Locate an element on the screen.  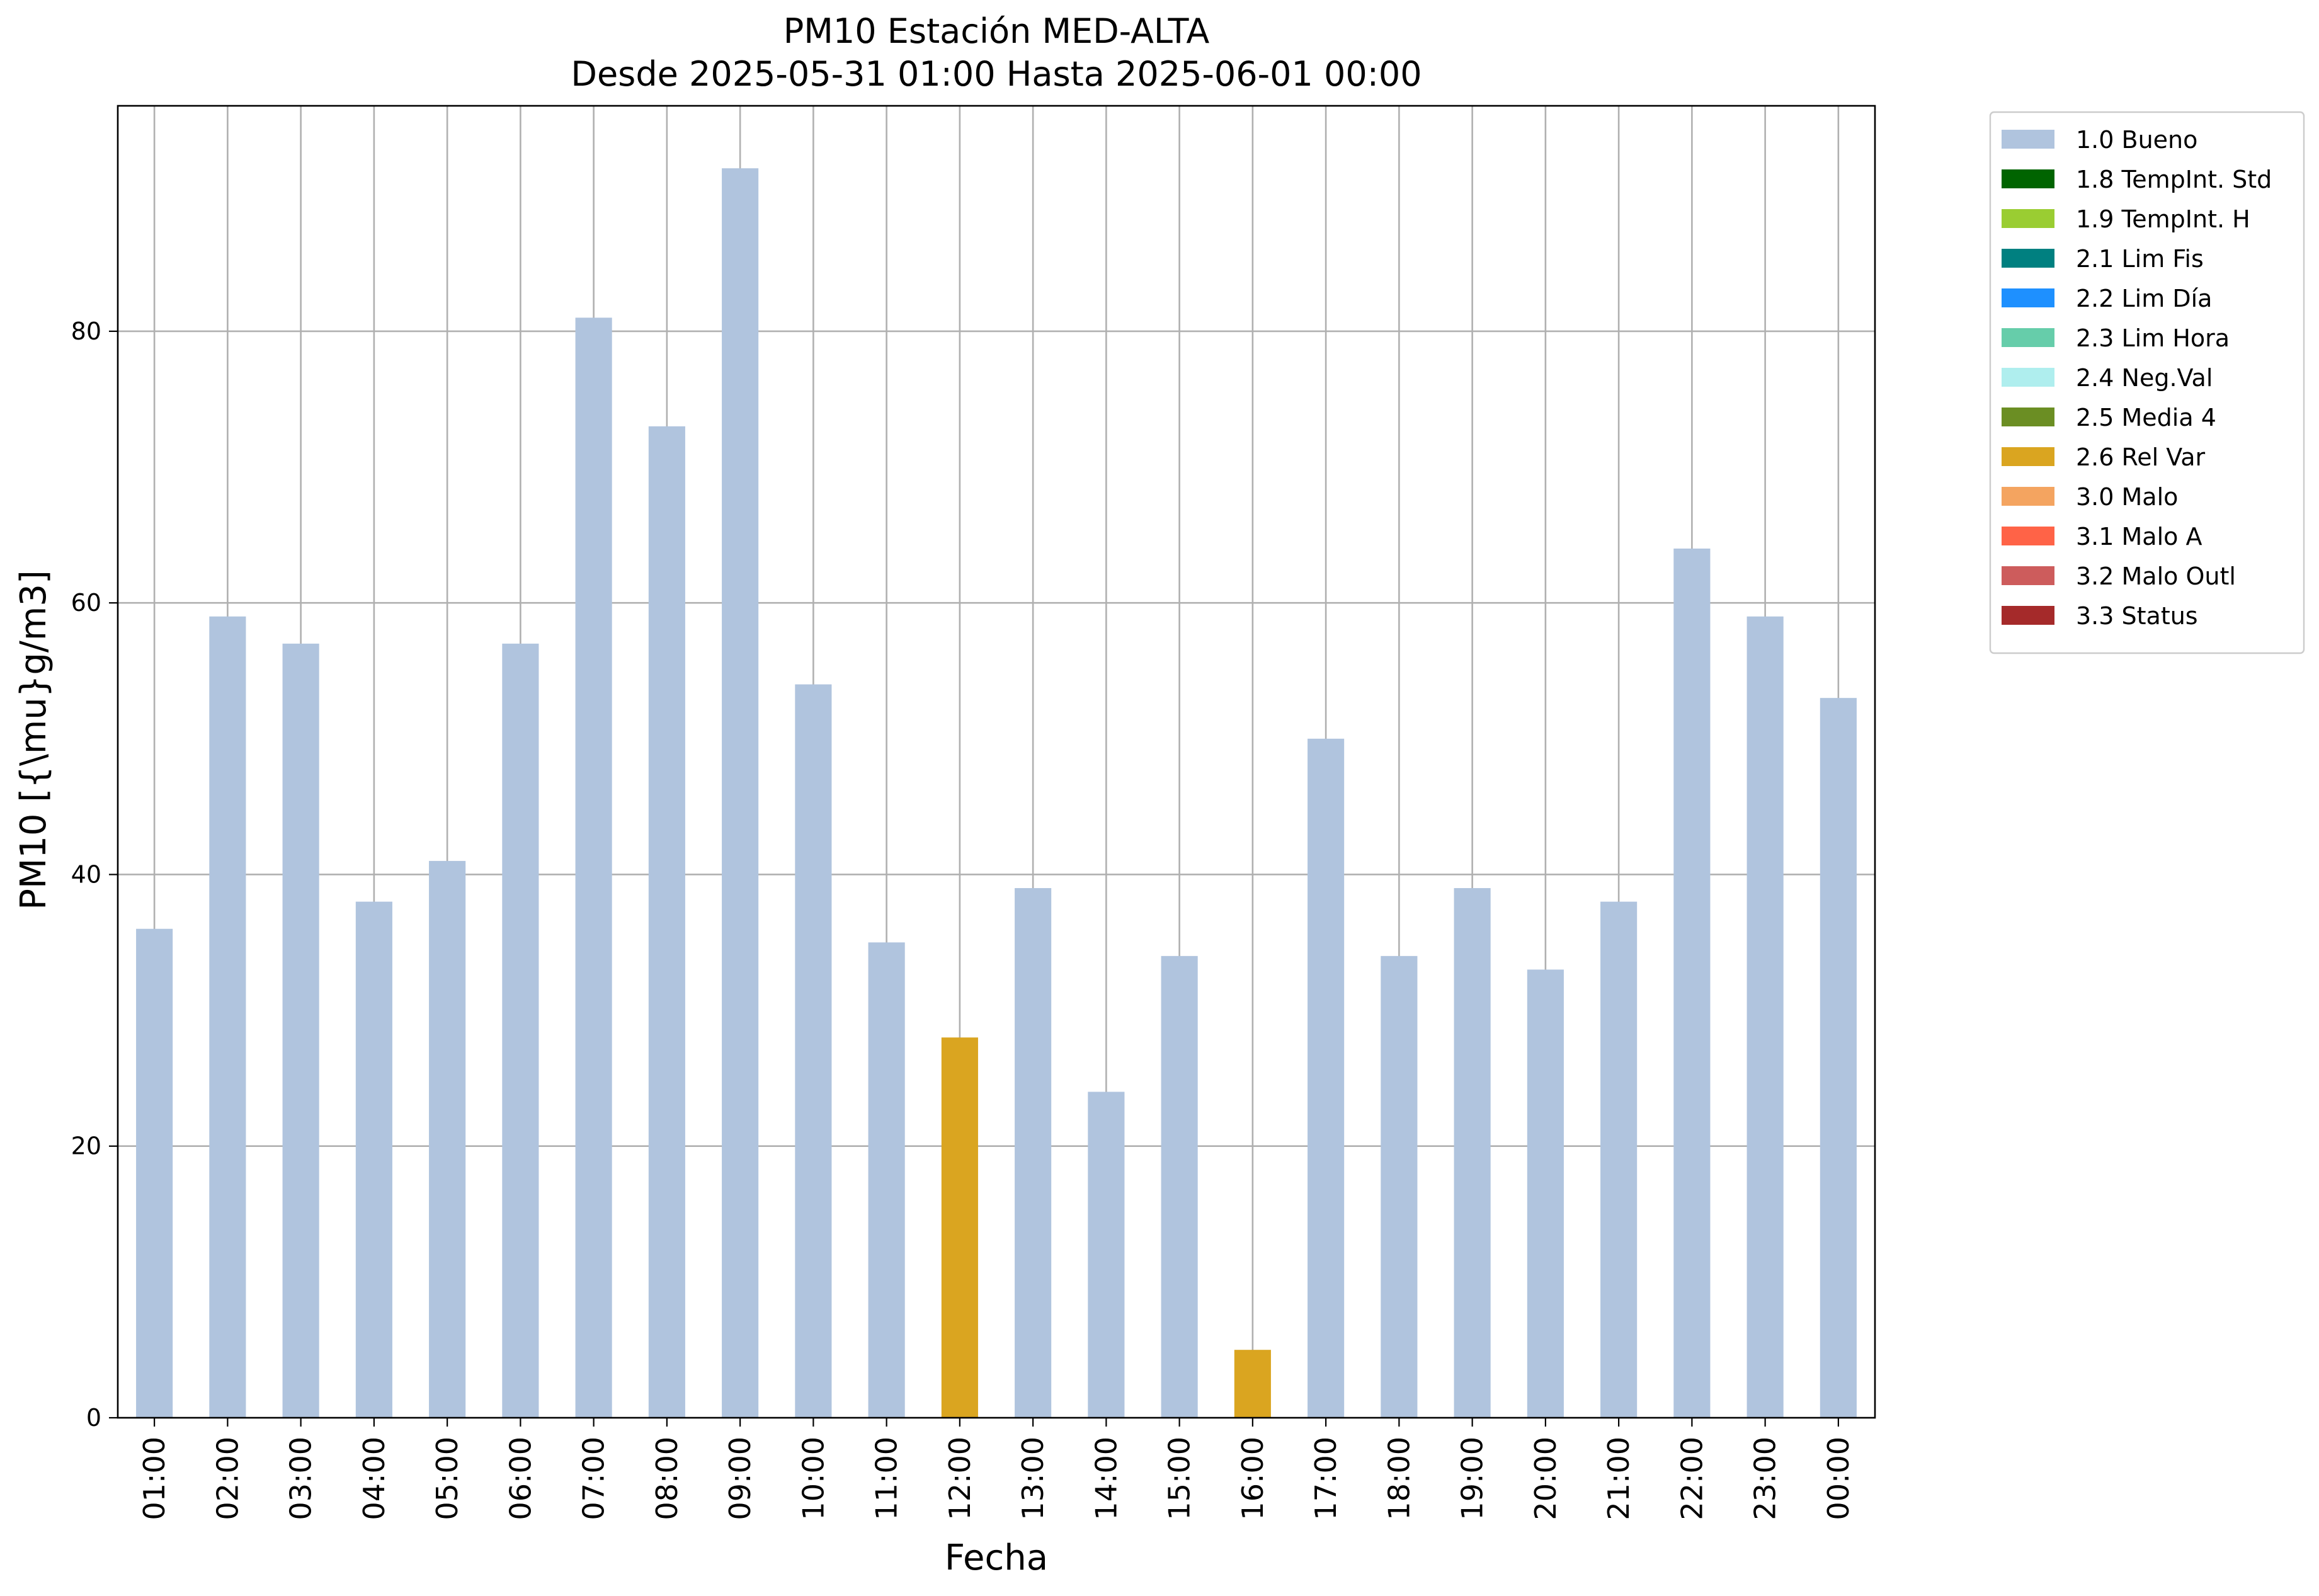
y-tick-label-20: 20 is located at coordinates (86, 1146).